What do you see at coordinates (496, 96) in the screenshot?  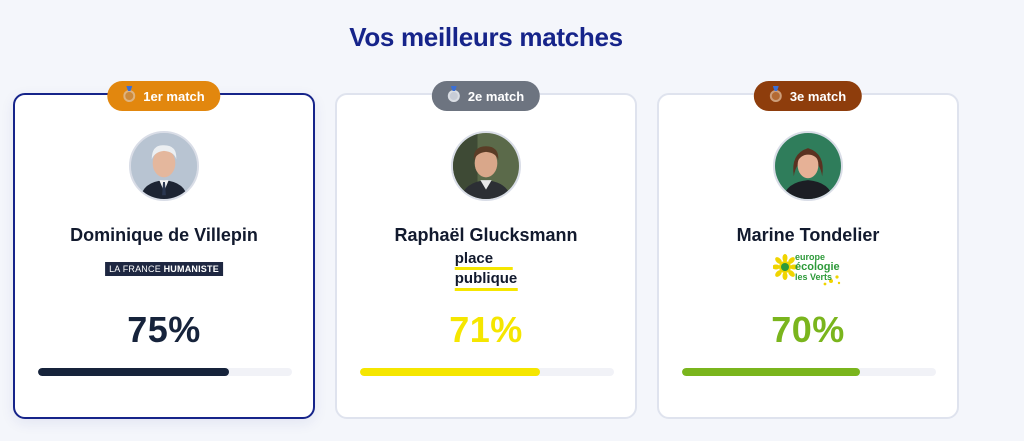 I see `rank-label: 2e match` at bounding box center [496, 96].